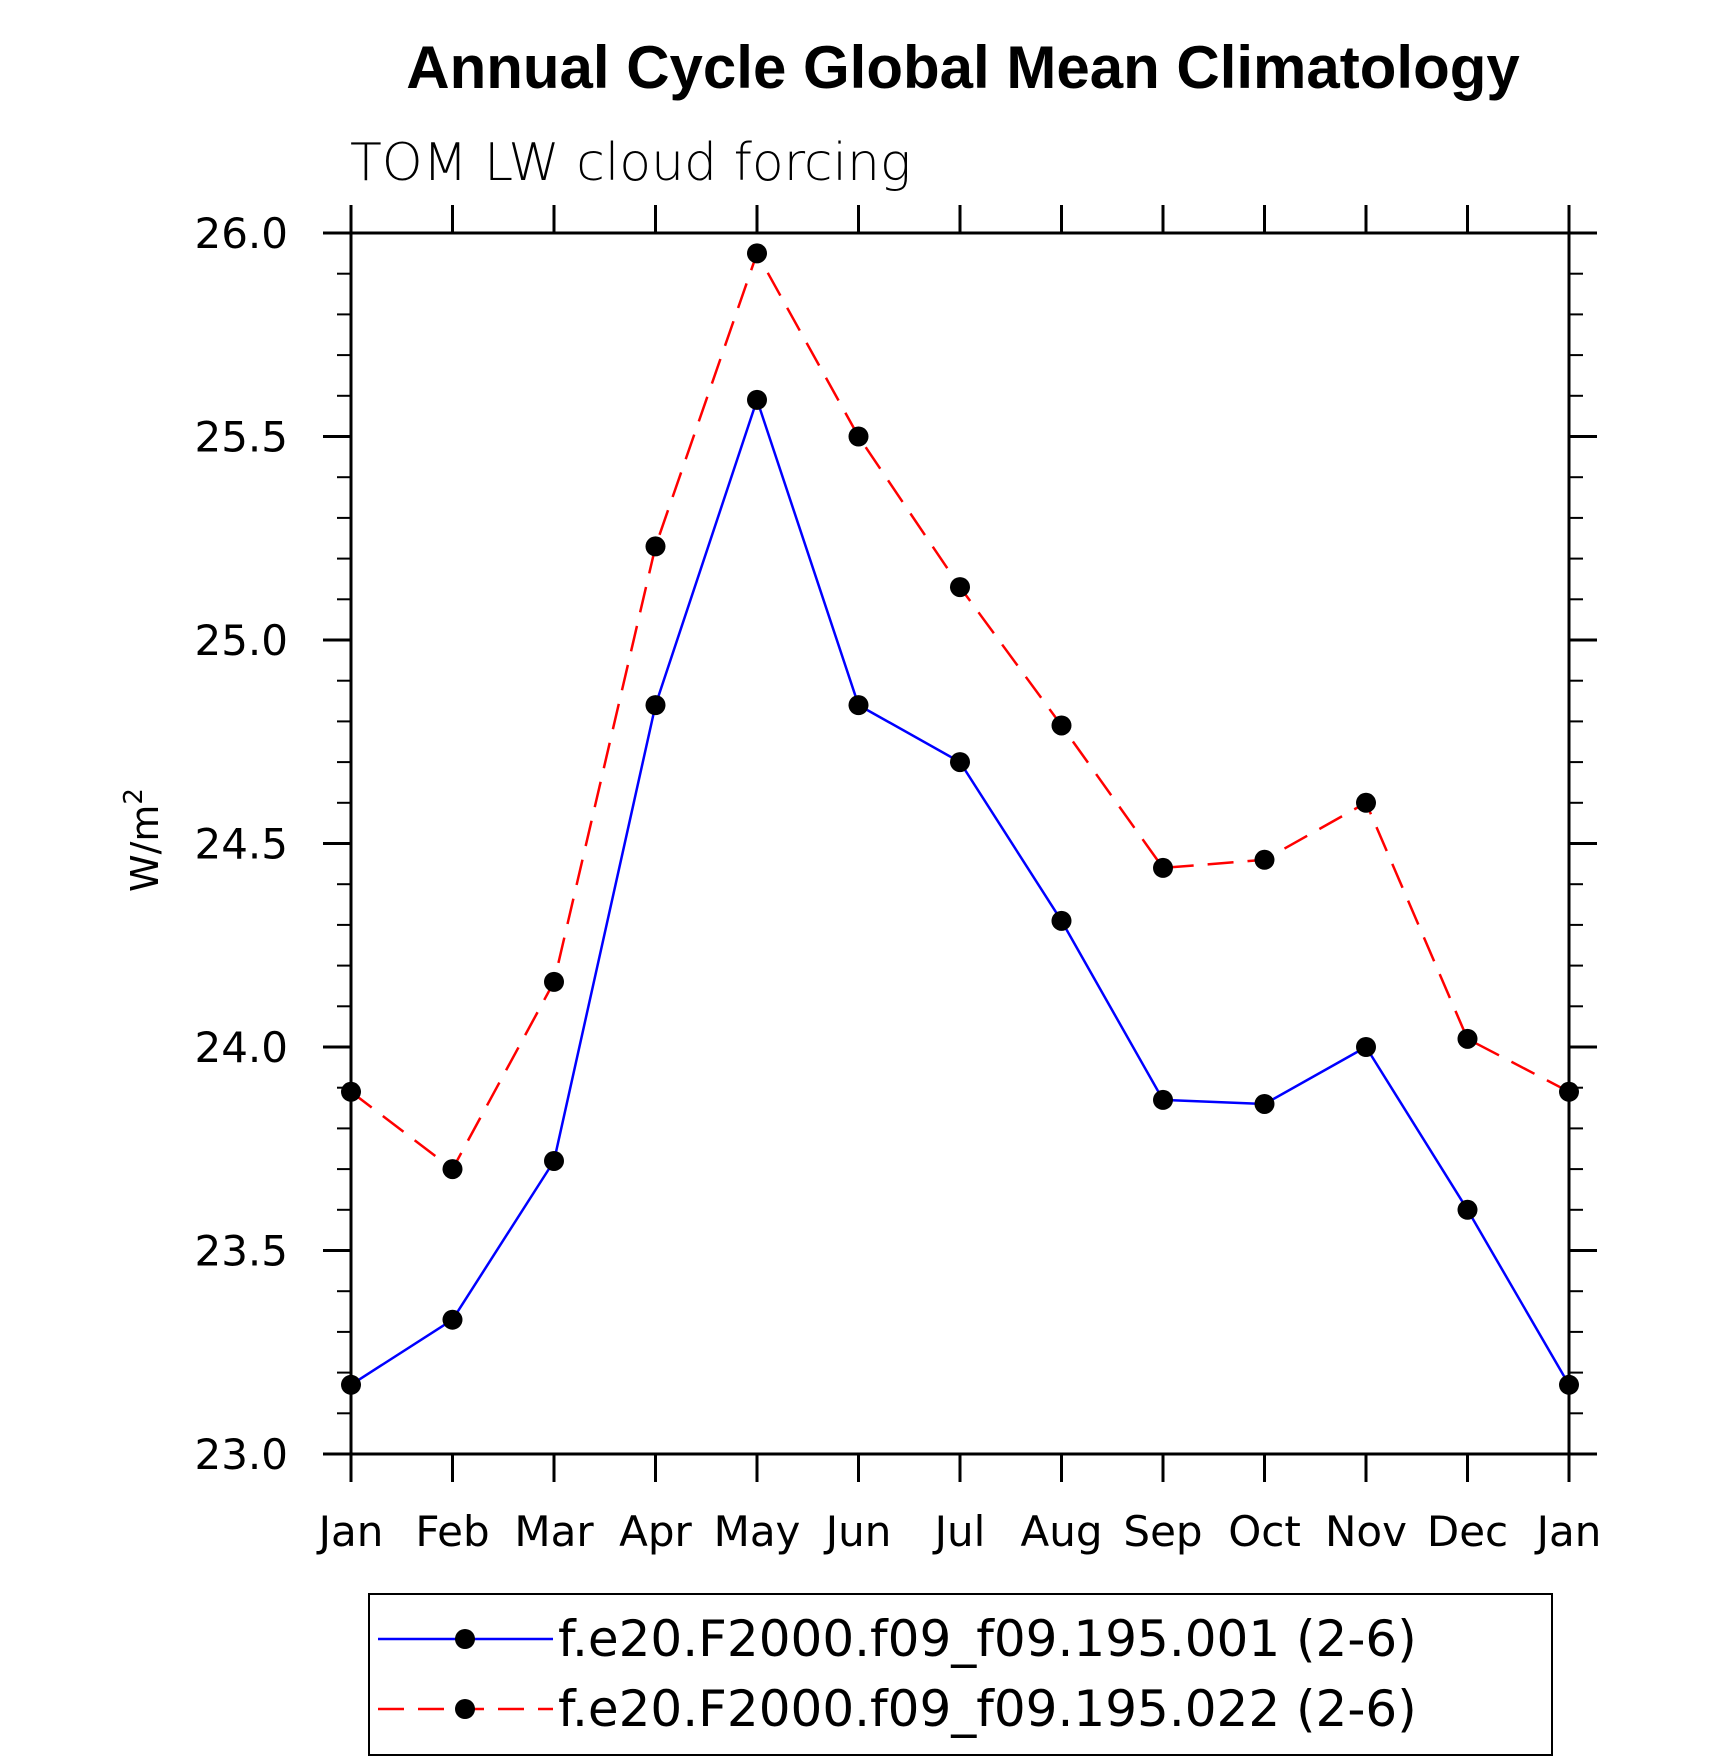  Describe the element at coordinates (857, 1531) in the screenshot. I see `x-tick-label: Jun` at that location.